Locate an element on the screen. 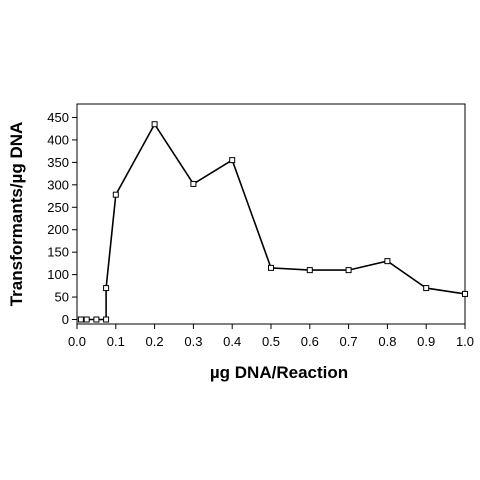 The height and width of the screenshot is (480, 480). y-tick-label: 50 is located at coordinates (62, 297).